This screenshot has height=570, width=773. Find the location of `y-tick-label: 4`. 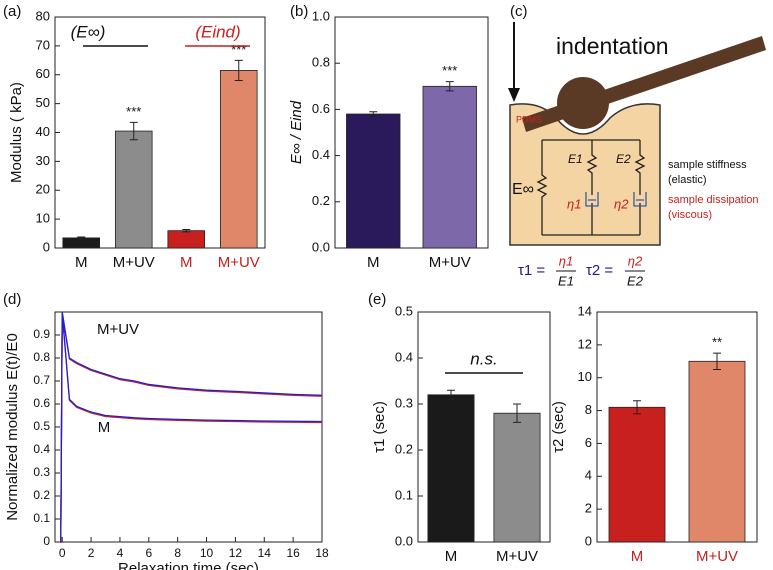

y-tick-label: 4 is located at coordinates (588, 475).